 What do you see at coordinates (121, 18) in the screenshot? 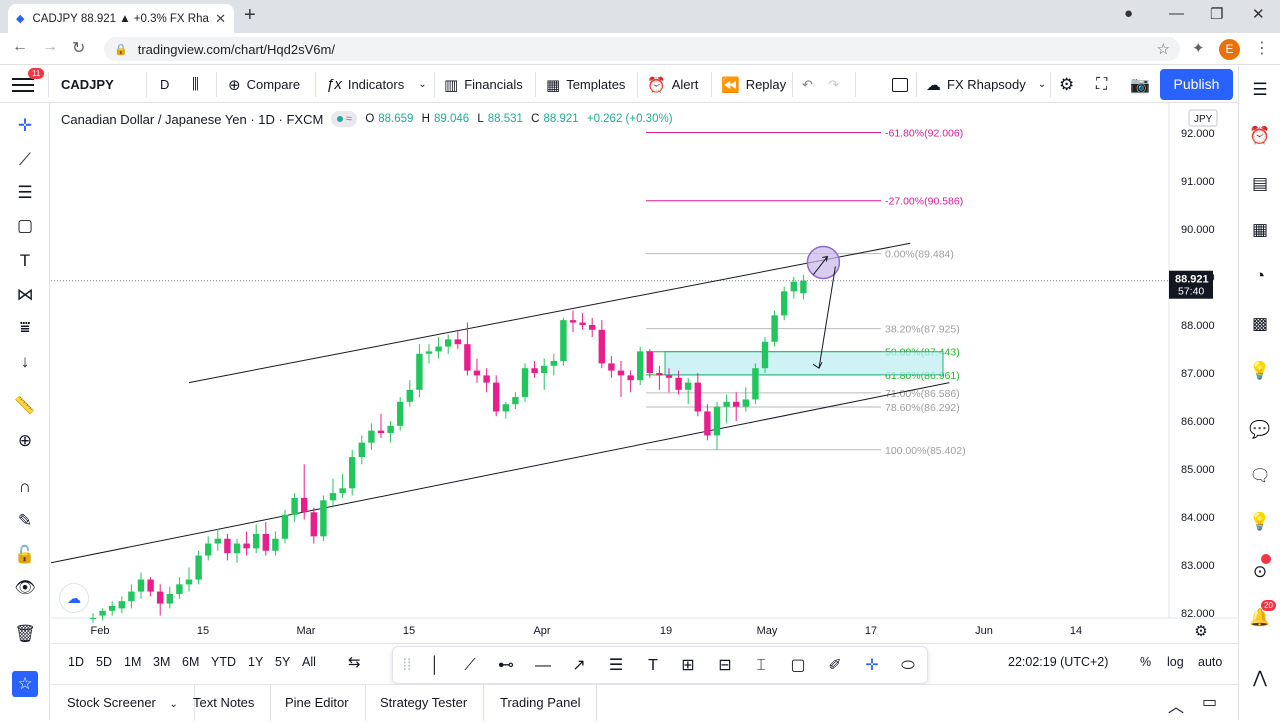
I see `browser-tab: ◆ CADJPY 88.921 ▲ +0.3% FX Rhapsody ✕` at bounding box center [121, 18].